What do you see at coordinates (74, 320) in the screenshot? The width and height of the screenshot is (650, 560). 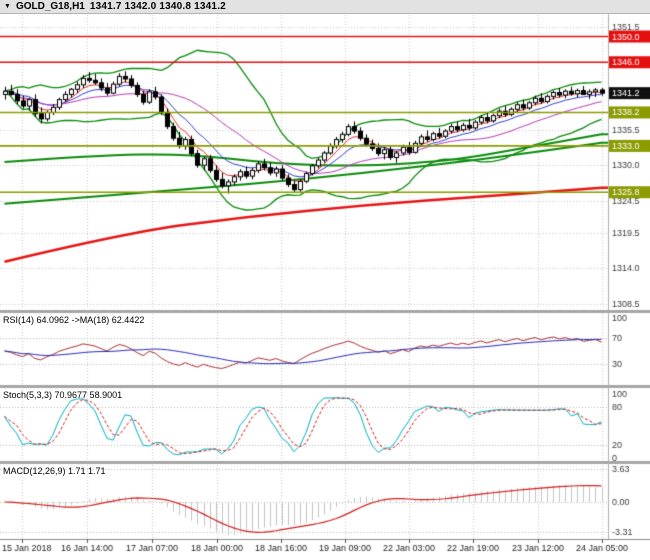 I see `rsi-indicator-header: RSI(14) 64.0962 ->MA(18) 62.4422` at bounding box center [74, 320].